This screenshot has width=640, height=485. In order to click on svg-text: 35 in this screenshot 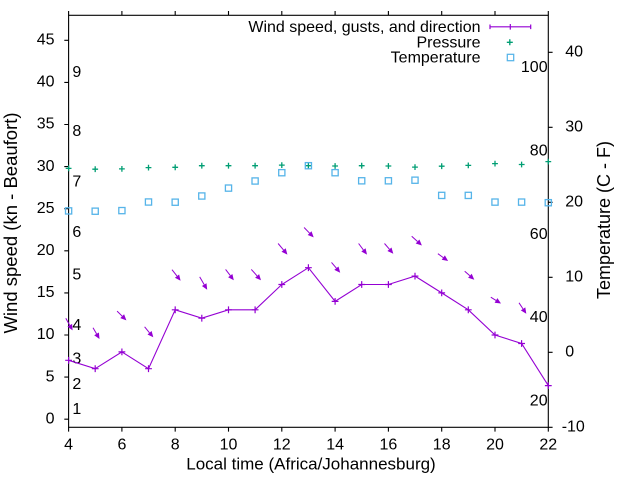, I will do `click(46, 124)`.